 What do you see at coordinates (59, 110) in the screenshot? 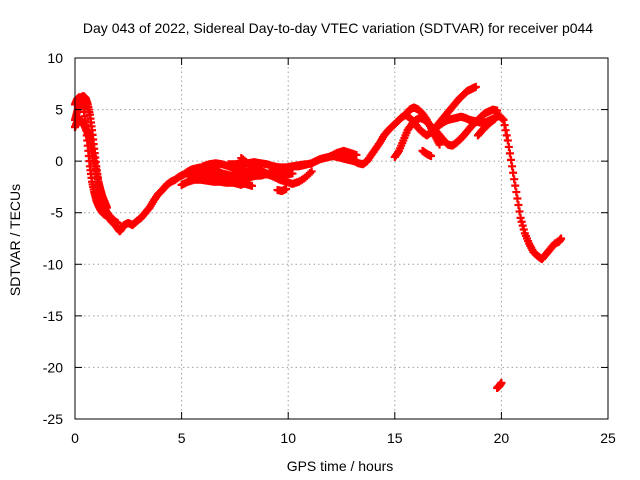
I see `y-tick-label: 5` at bounding box center [59, 110].